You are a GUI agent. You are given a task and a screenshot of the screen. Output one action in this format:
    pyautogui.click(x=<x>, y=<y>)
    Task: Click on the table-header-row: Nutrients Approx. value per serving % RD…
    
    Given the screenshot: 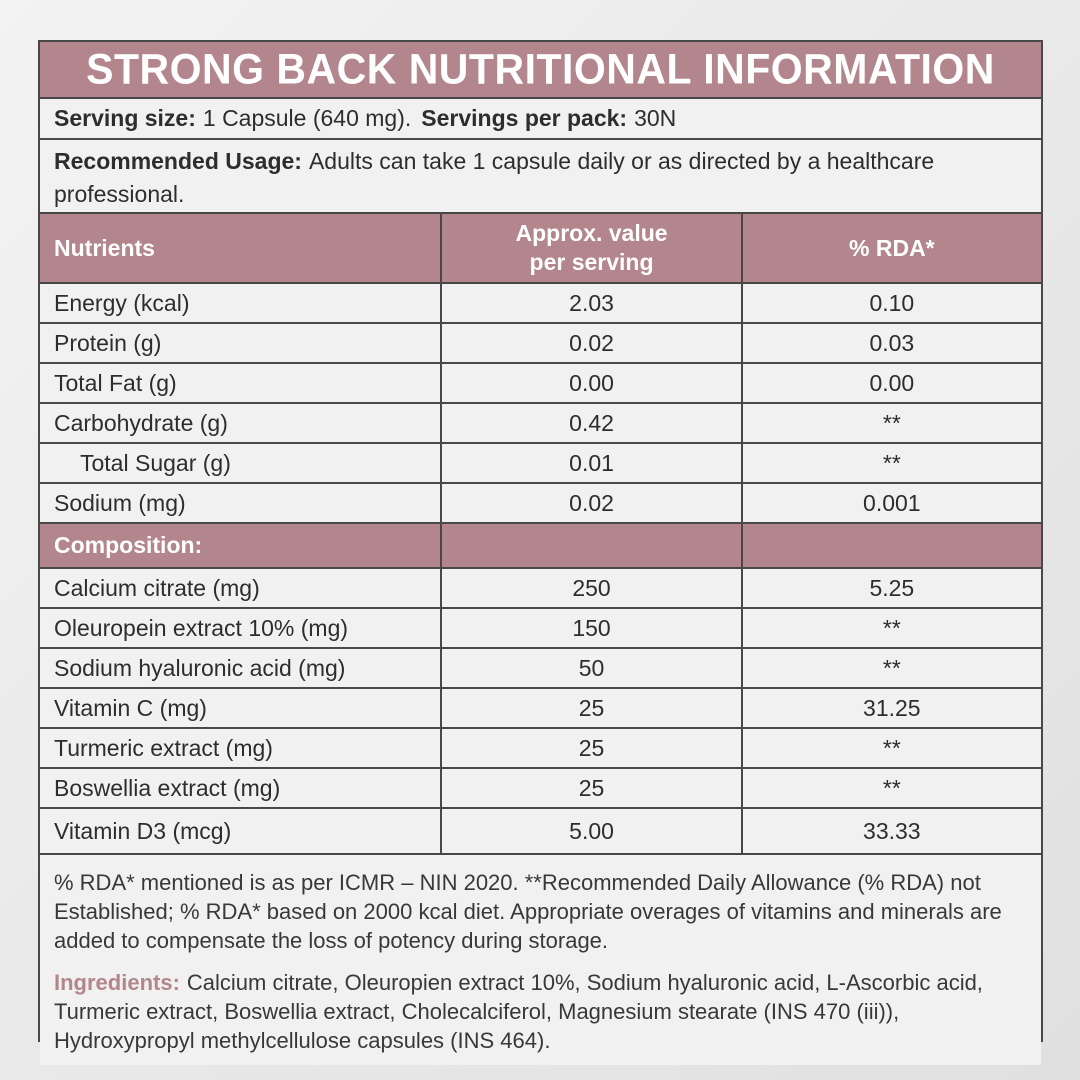 What is the action you would take?
    pyautogui.click(x=540, y=247)
    